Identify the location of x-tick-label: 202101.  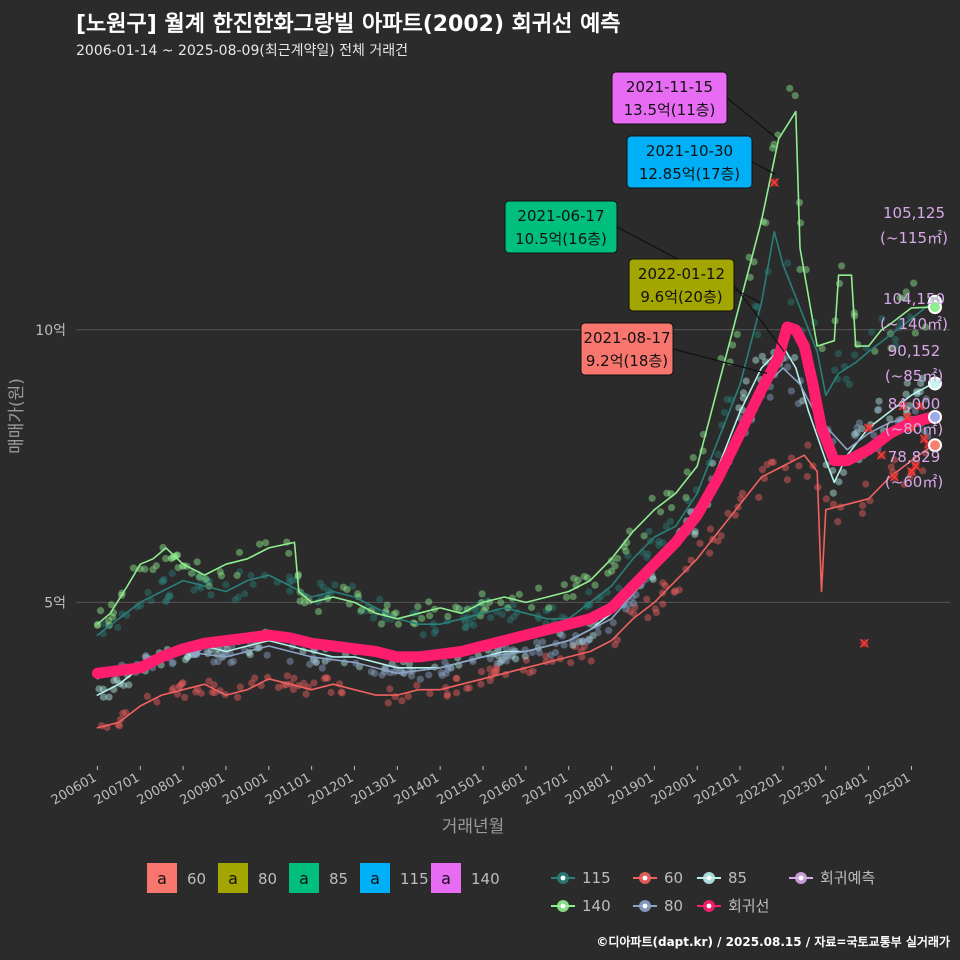
(717, 789).